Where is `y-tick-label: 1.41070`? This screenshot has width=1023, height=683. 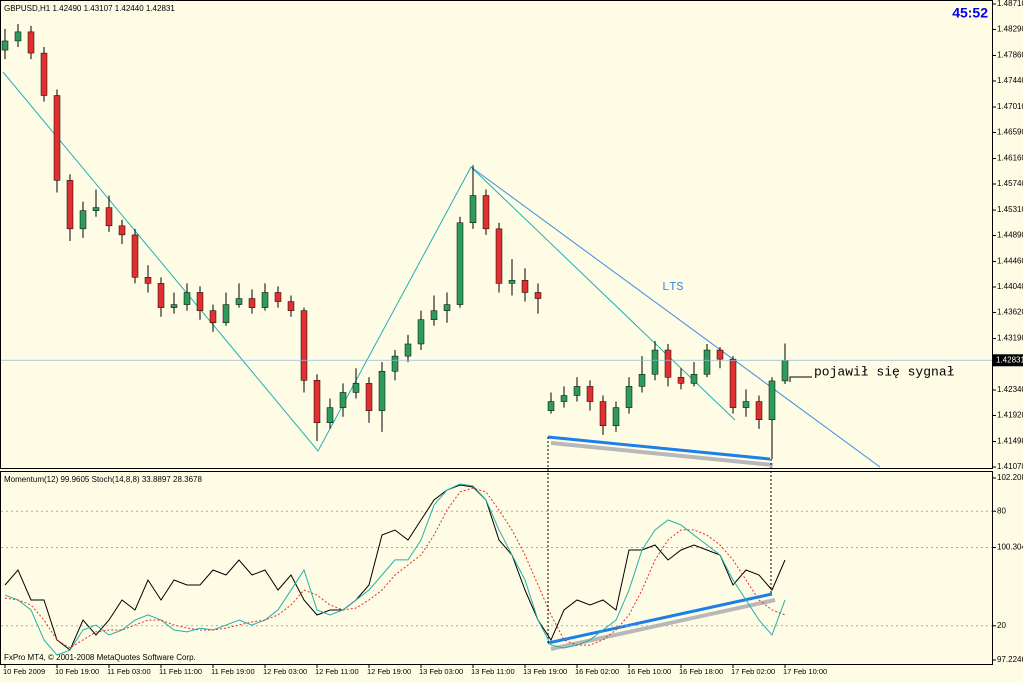 y-tick-label: 1.41070 is located at coordinates (1010, 466).